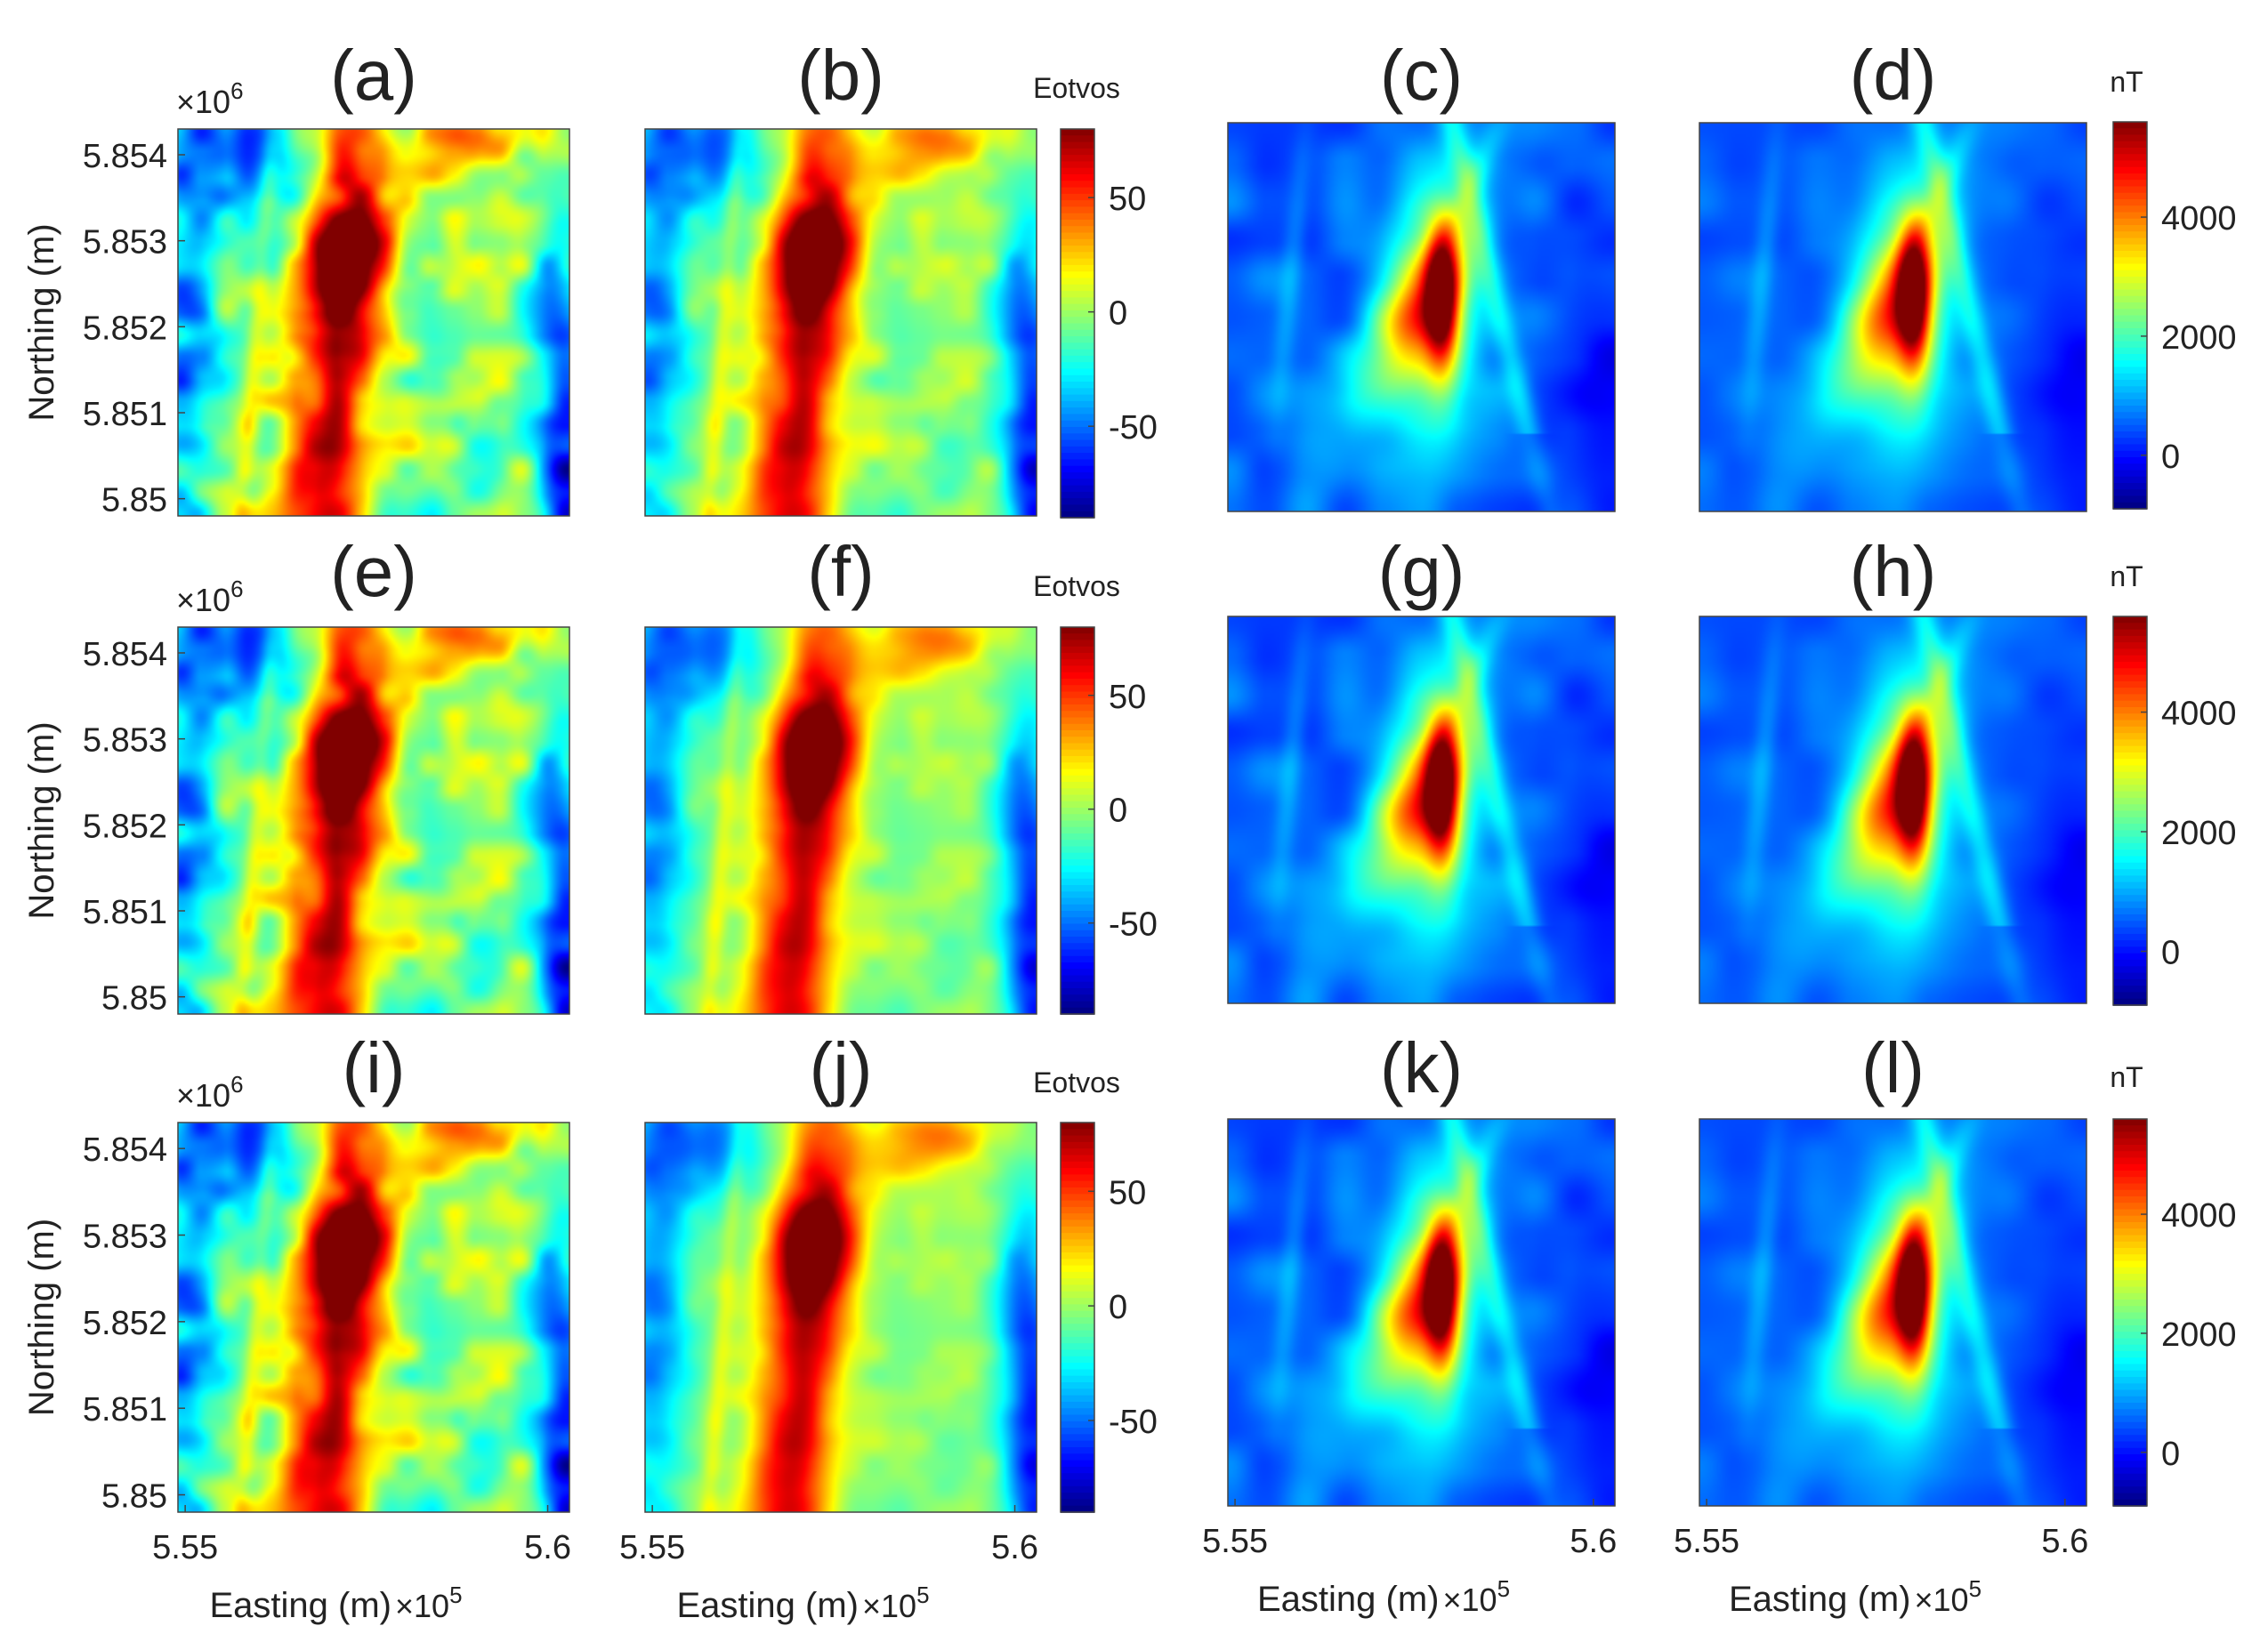  I want to click on panel-label: (j), so click(840, 1067).